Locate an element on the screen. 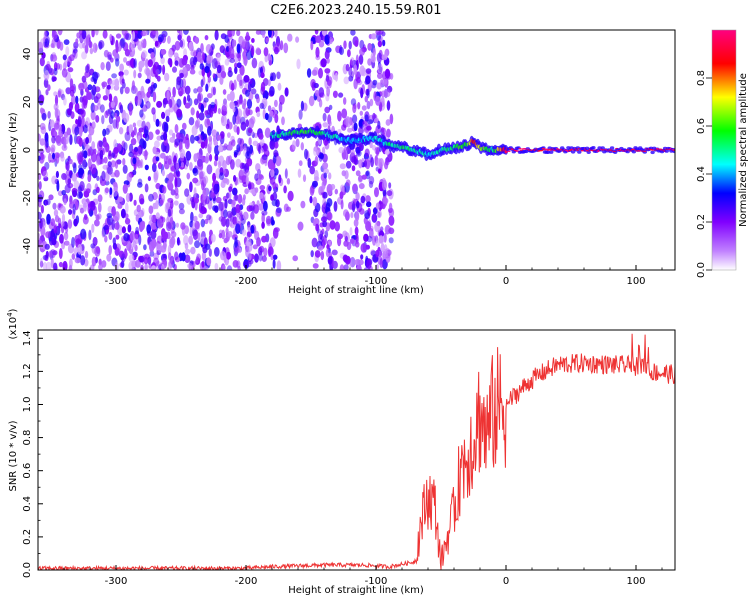 Image resolution: width=750 pixels, height=600 pixels. figure-title: C2E6.2023.240.15.59.R01 is located at coordinates (355, 10).